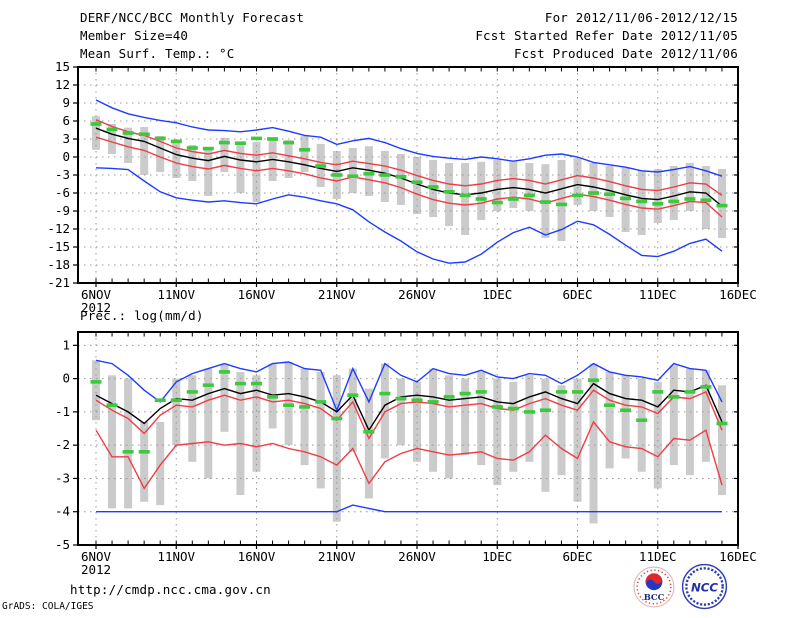 The height and width of the screenshot is (618, 800). What do you see at coordinates (62, 210) in the screenshot?
I see `y-tick-label: -9` at bounding box center [62, 210].